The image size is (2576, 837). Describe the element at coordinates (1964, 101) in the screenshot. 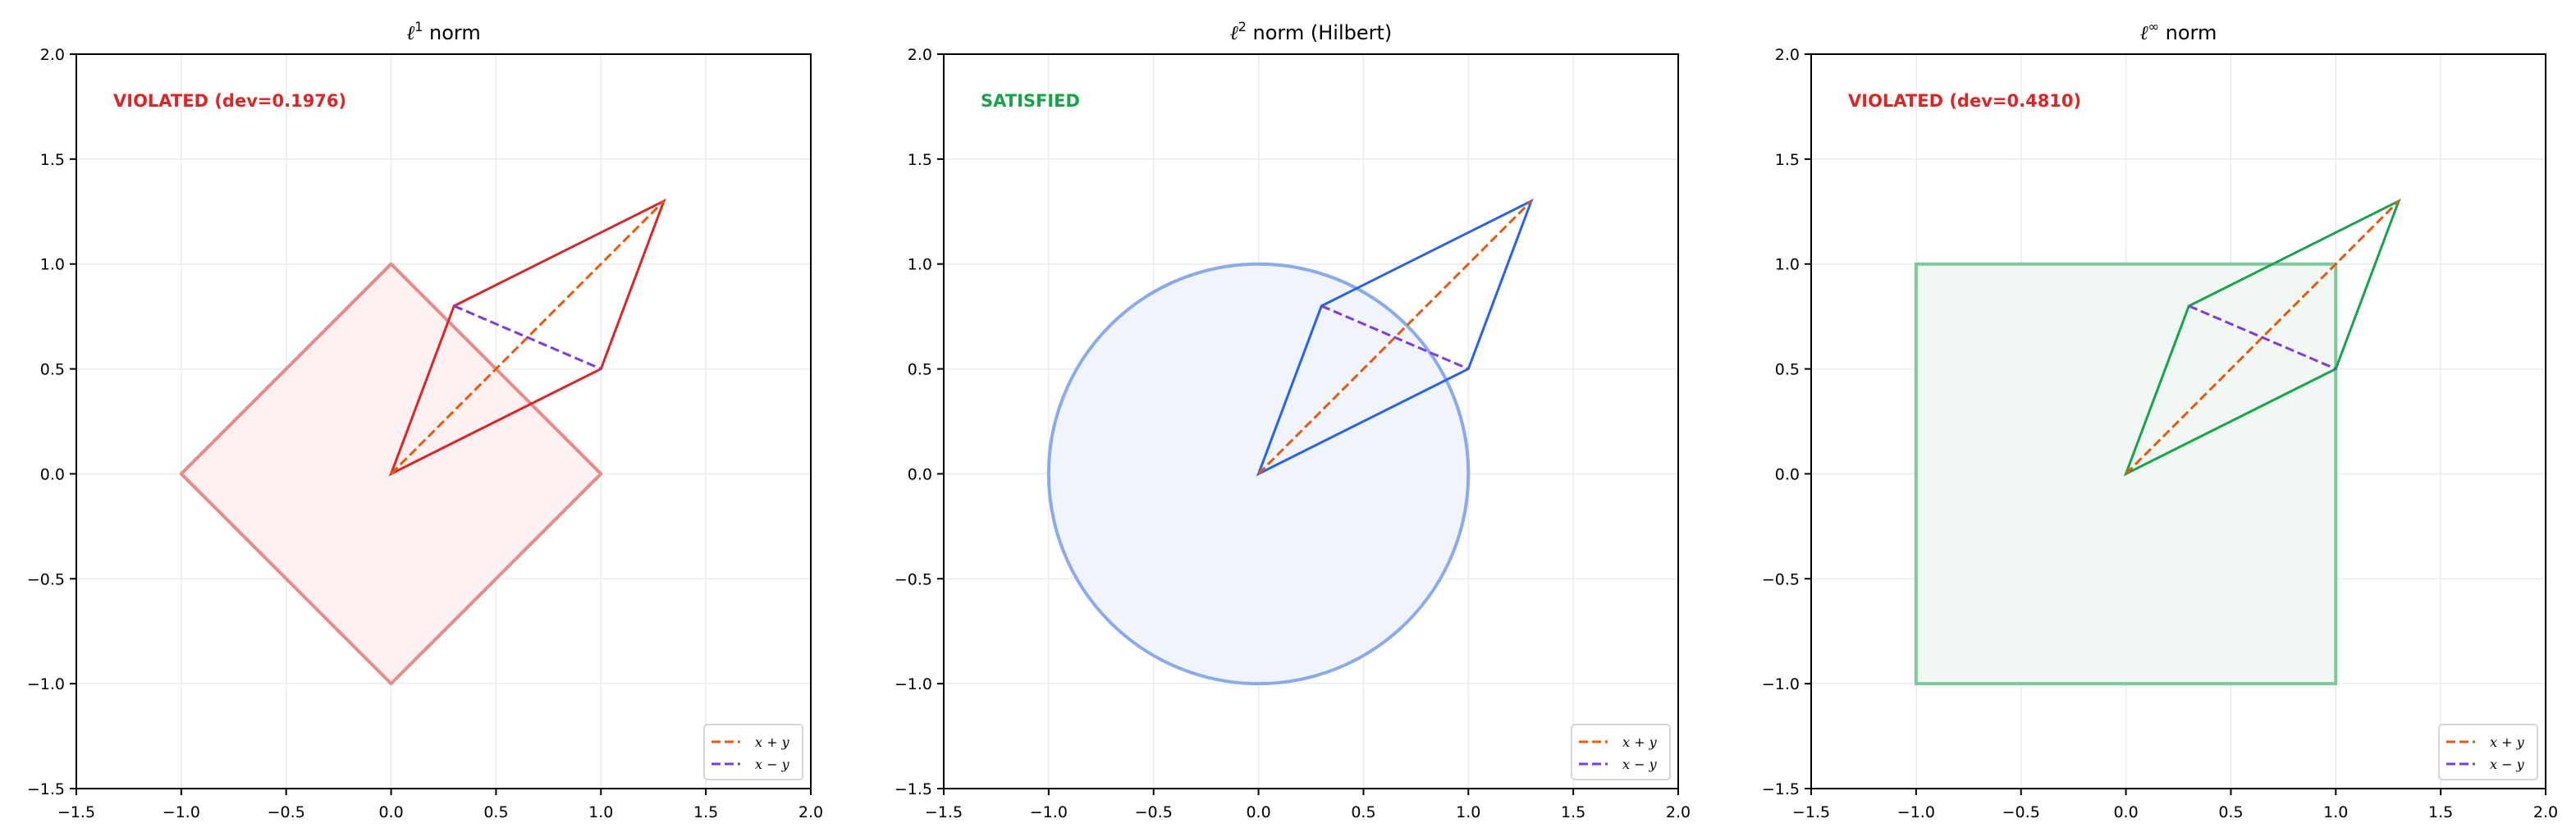

I see `status-annotation: VIOLATED (dev=0.4810)` at that location.